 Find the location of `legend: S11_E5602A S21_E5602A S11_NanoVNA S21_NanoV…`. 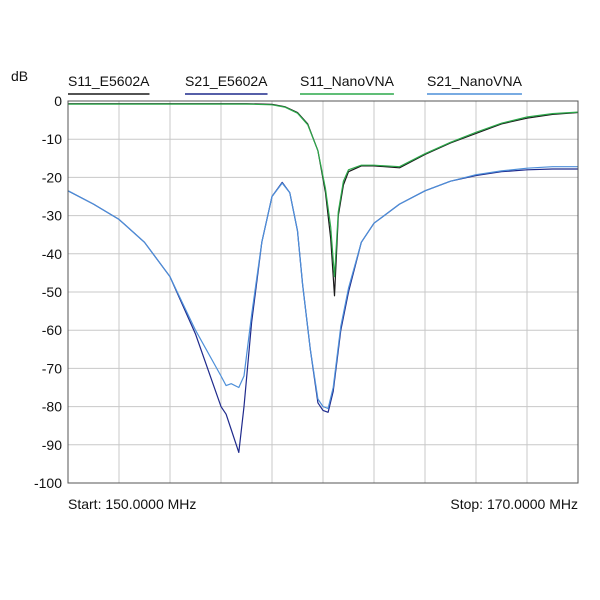

legend: S11_E5602A S21_E5602A S11_NanoVNA S21_NanoV… is located at coordinates (295, 84).